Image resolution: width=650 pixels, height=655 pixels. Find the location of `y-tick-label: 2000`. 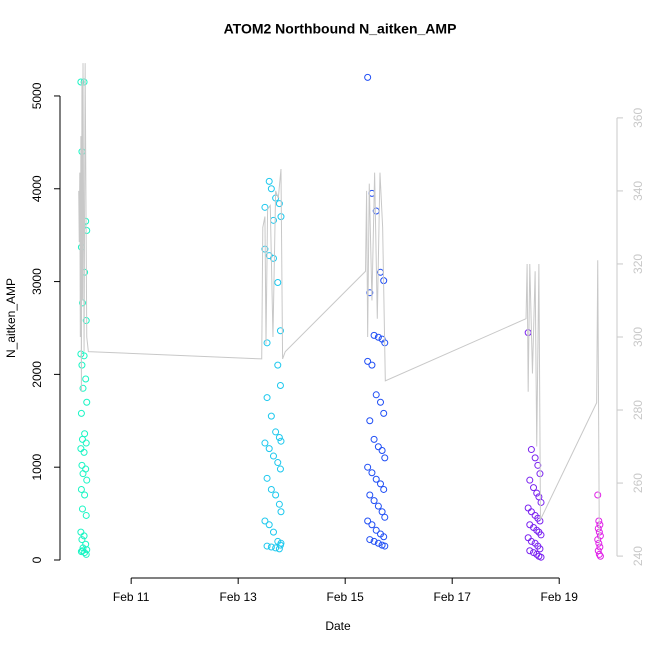

y-tick-label: 2000 is located at coordinates (37, 374).